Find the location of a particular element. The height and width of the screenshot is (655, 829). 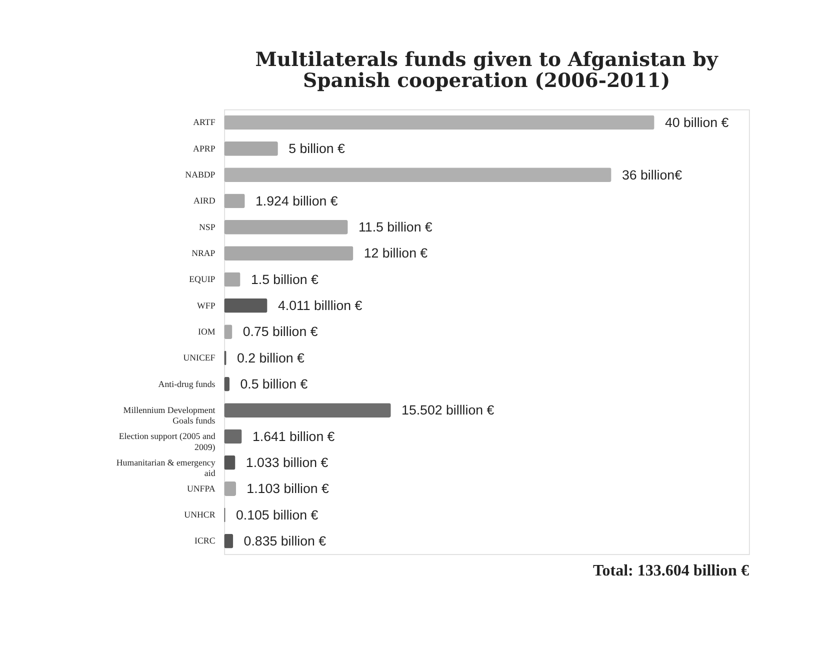

data-label: 1.924 billion € is located at coordinates (297, 200).